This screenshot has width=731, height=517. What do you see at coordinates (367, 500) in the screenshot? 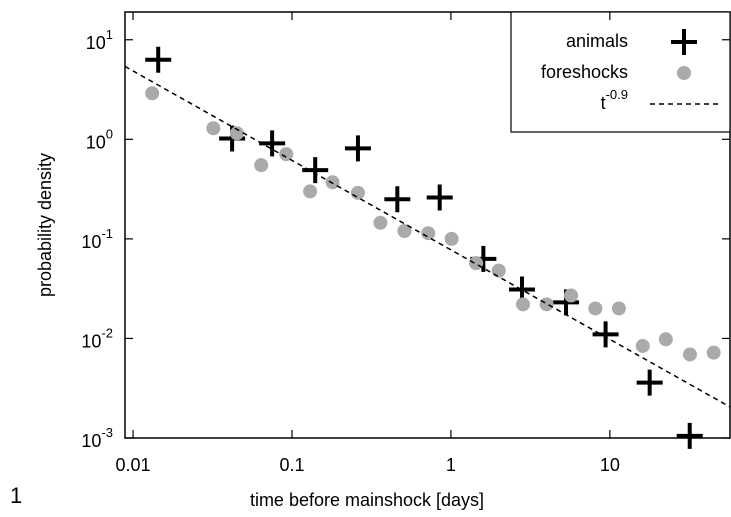
I see `x-axis-label: time before mainshock [days]` at bounding box center [367, 500].